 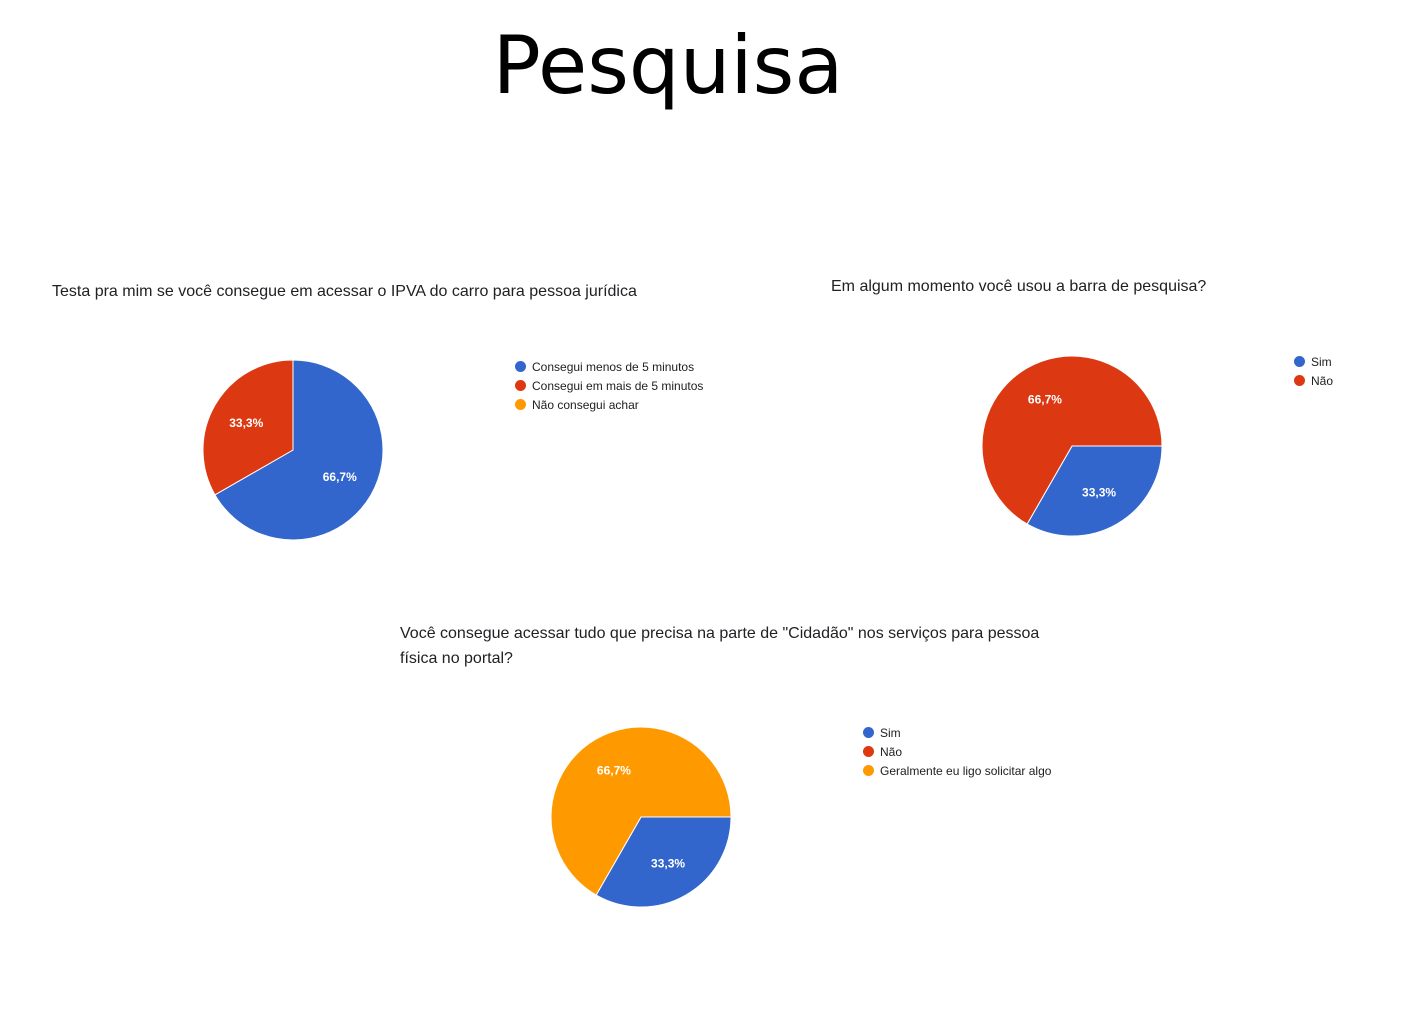 I want to click on chart-2-legend: Sim Não, so click(x=1313, y=371).